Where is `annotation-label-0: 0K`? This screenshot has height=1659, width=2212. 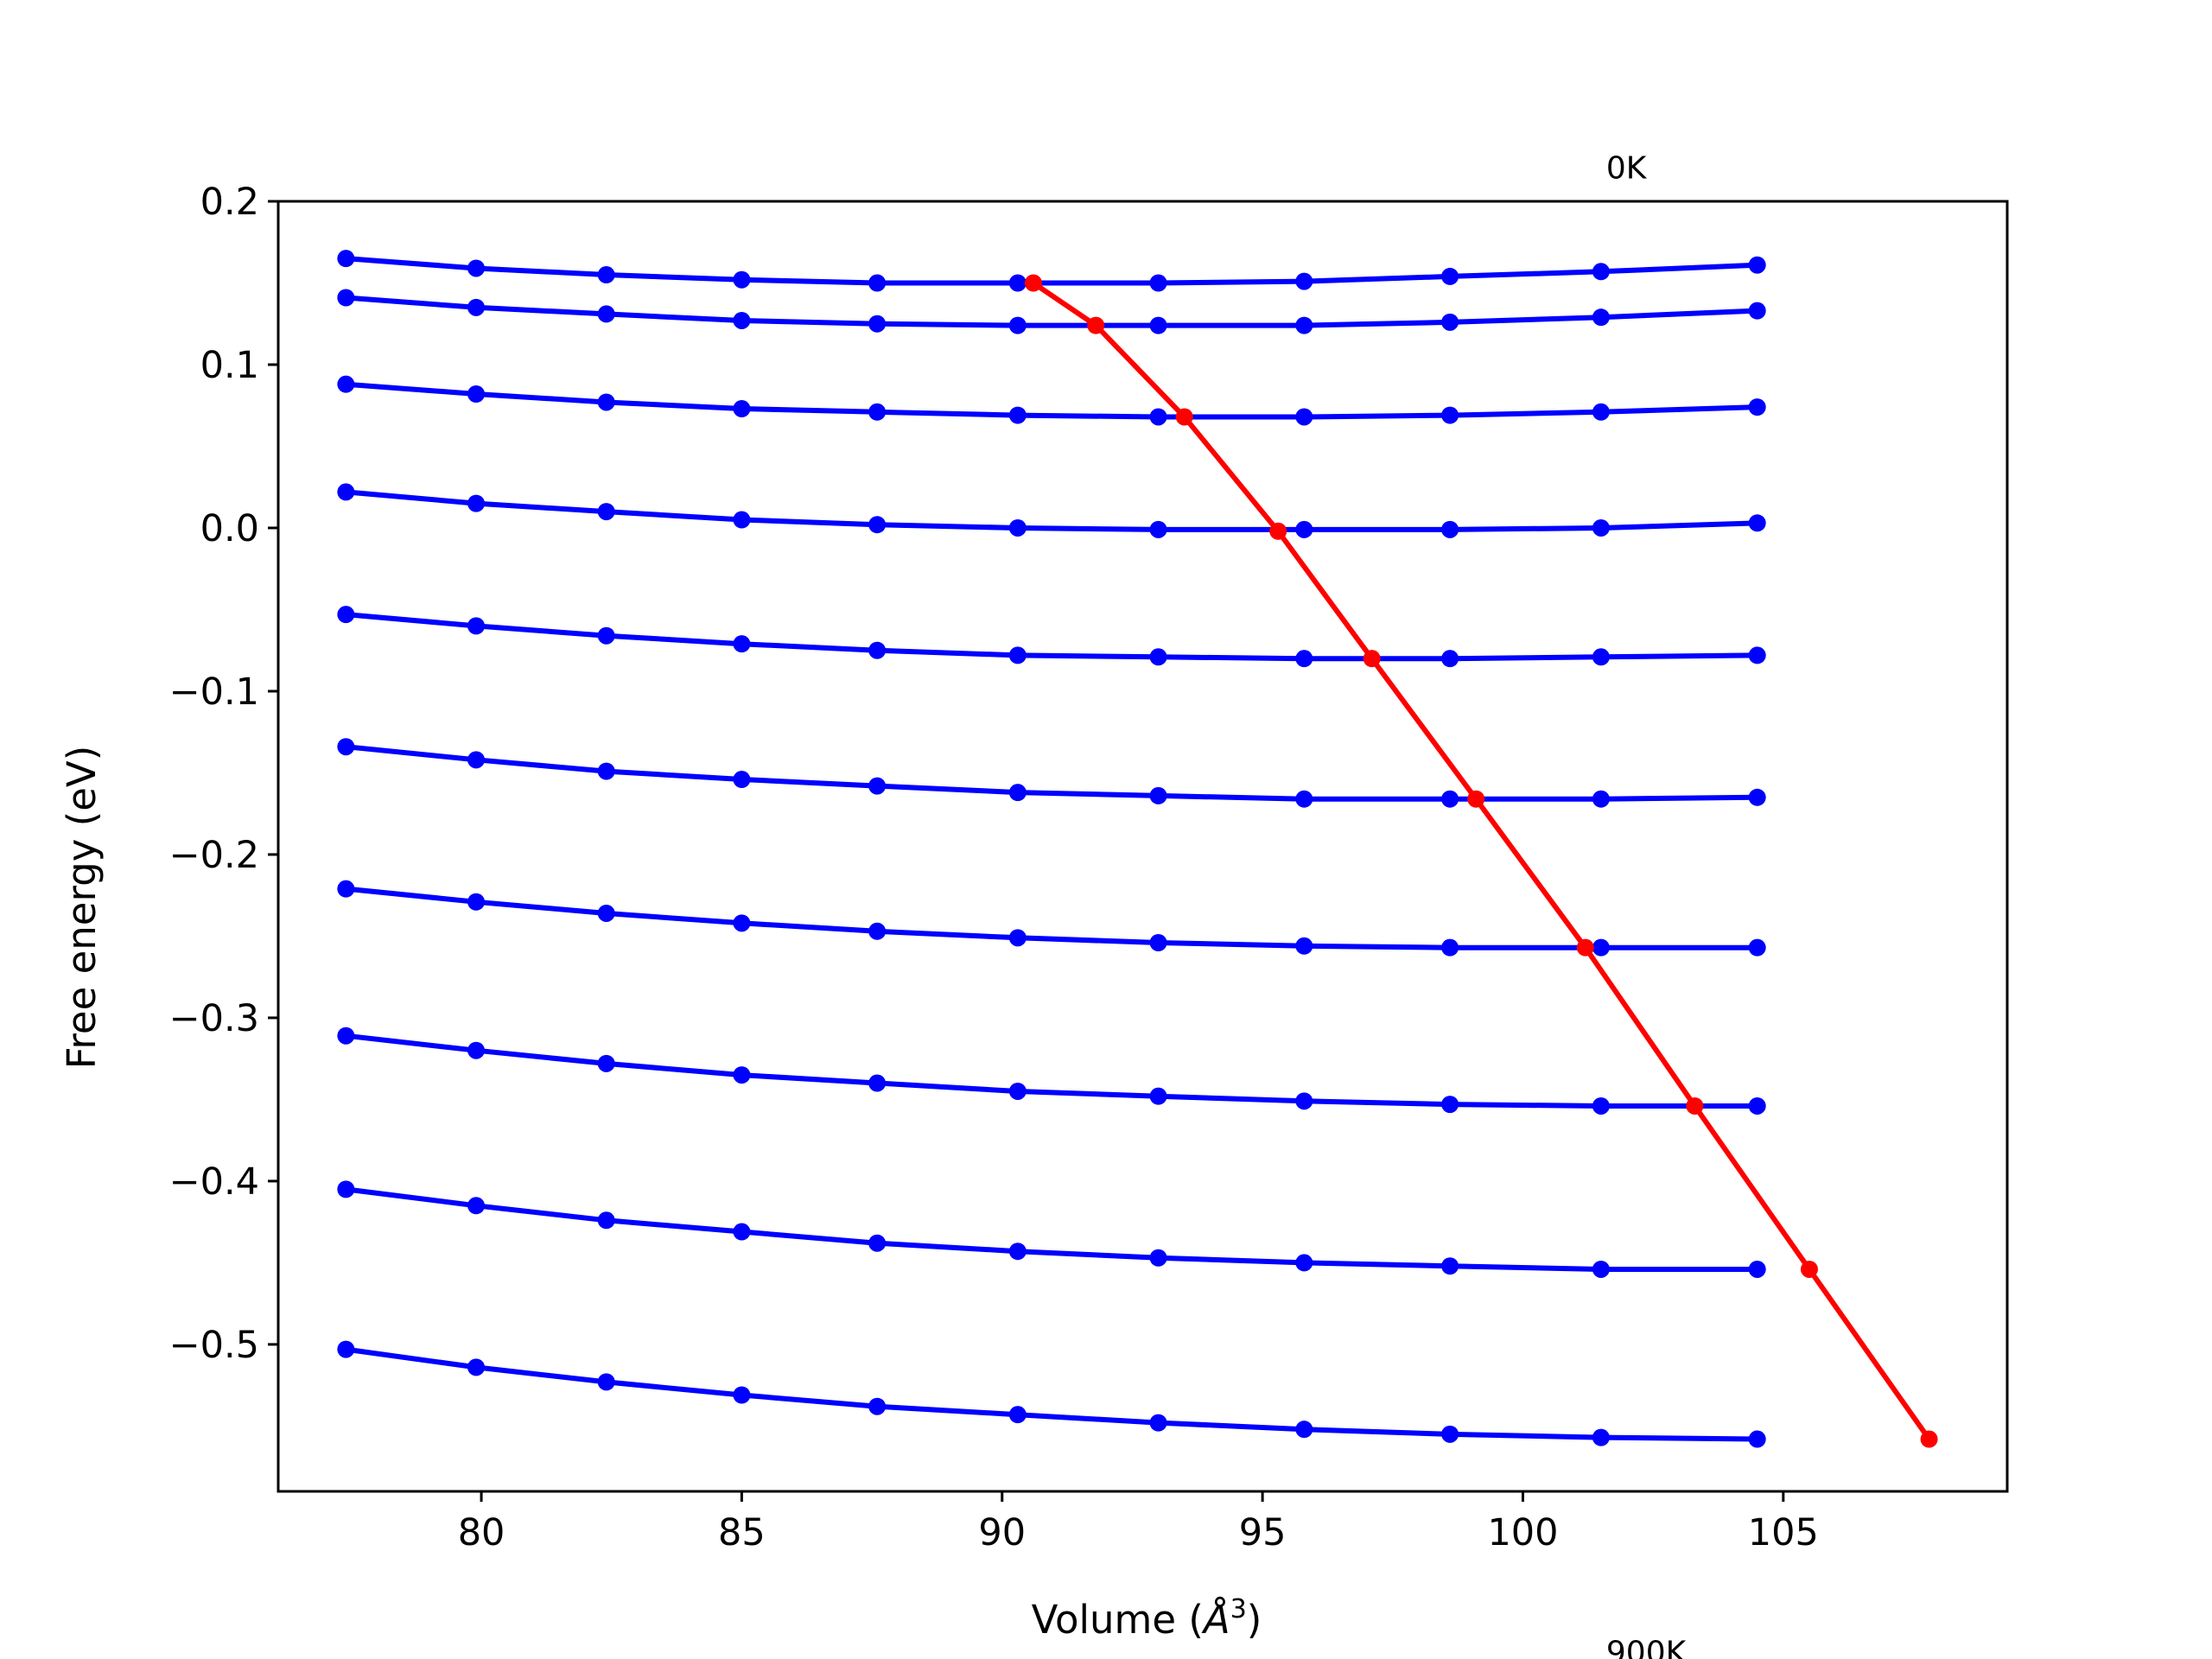 annotation-label-0: 0K is located at coordinates (1627, 169).